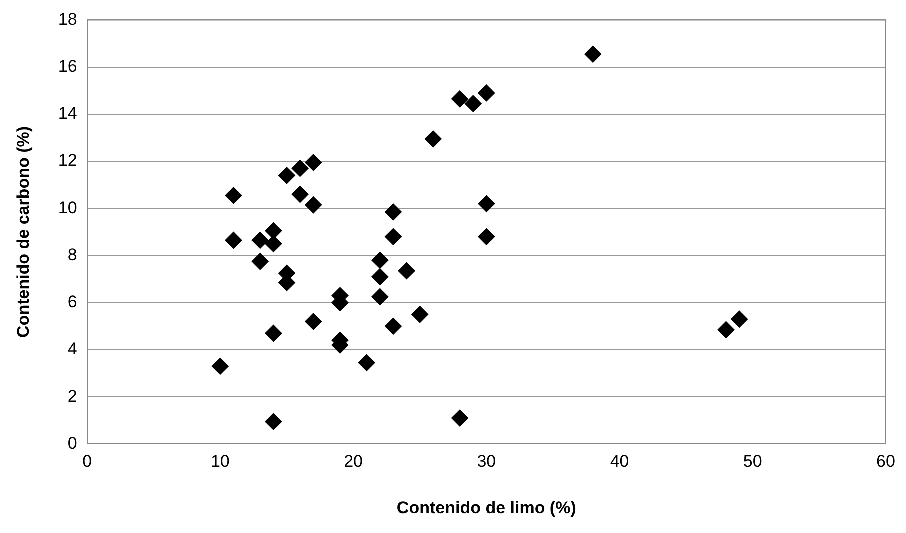 Image resolution: width=906 pixels, height=533 pixels. What do you see at coordinates (68, 19) in the screenshot?
I see `y-tick-label: 18` at bounding box center [68, 19].